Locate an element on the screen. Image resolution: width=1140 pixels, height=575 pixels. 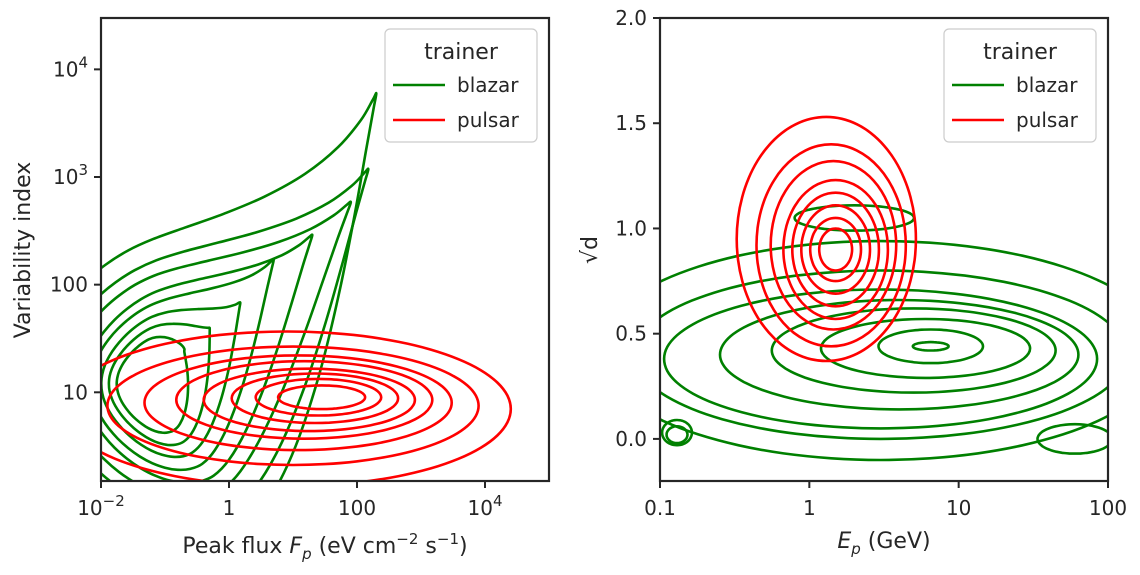
right-y-tick-label-3: 1.5 is located at coordinates (631, 123).